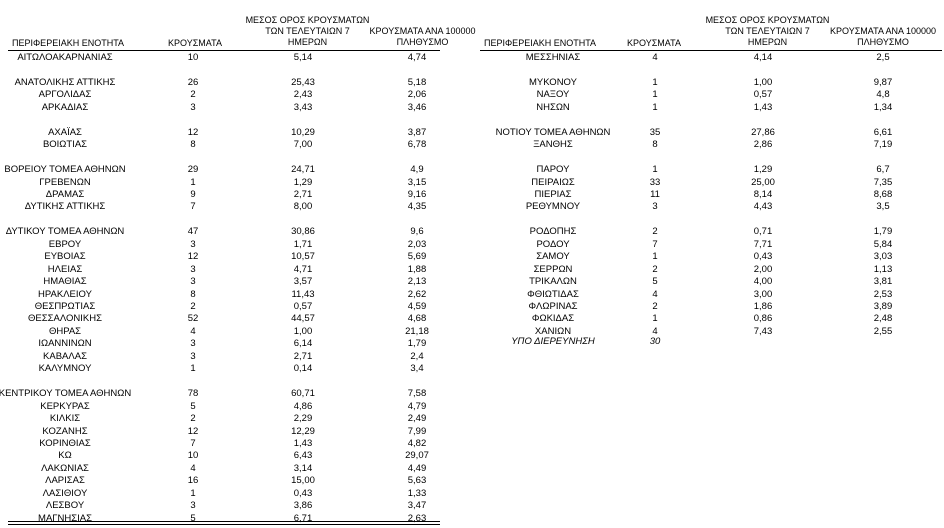  I want to click on per100k-cell: 3,81, so click(883, 282).